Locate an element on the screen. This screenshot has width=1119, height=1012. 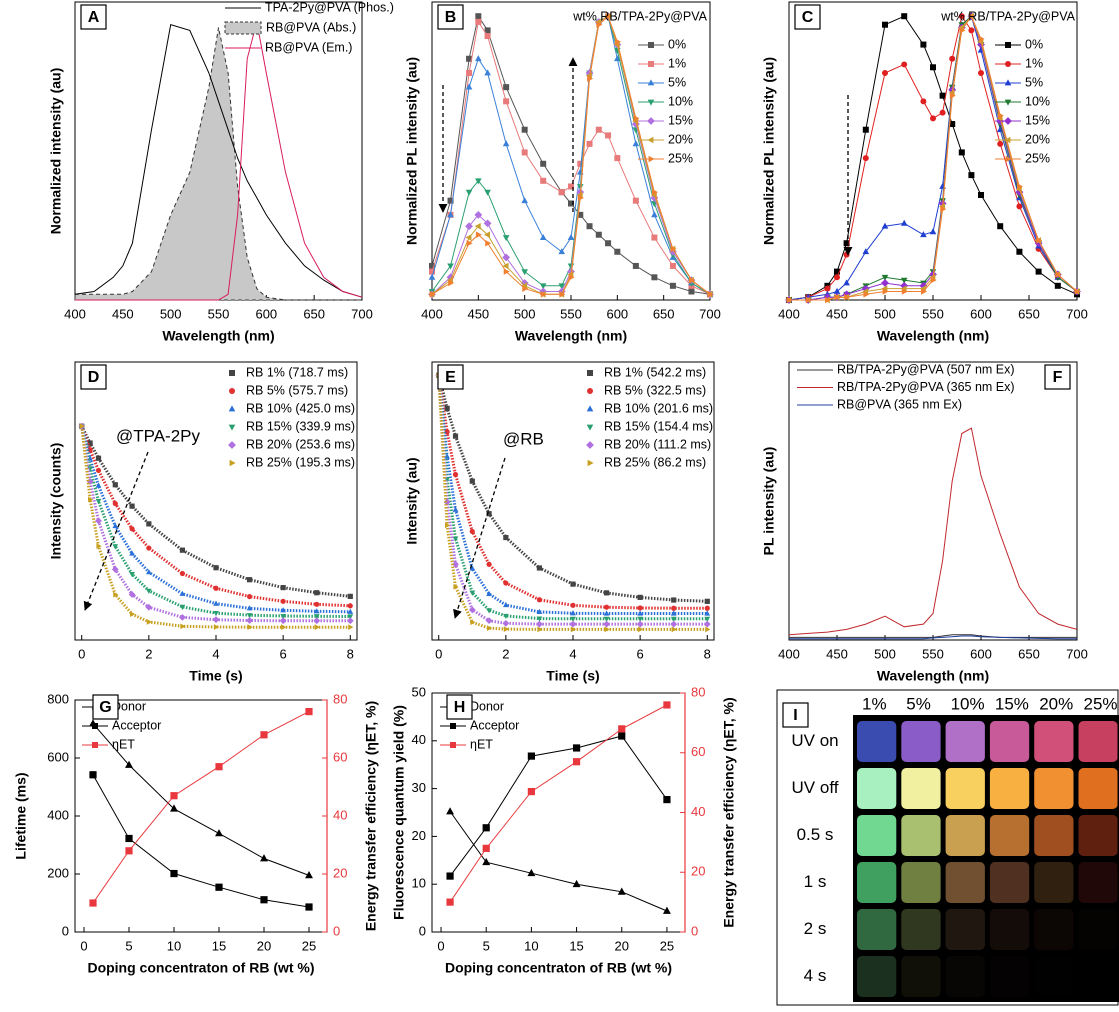
x-tick-label: 6 is located at coordinates (283, 653).